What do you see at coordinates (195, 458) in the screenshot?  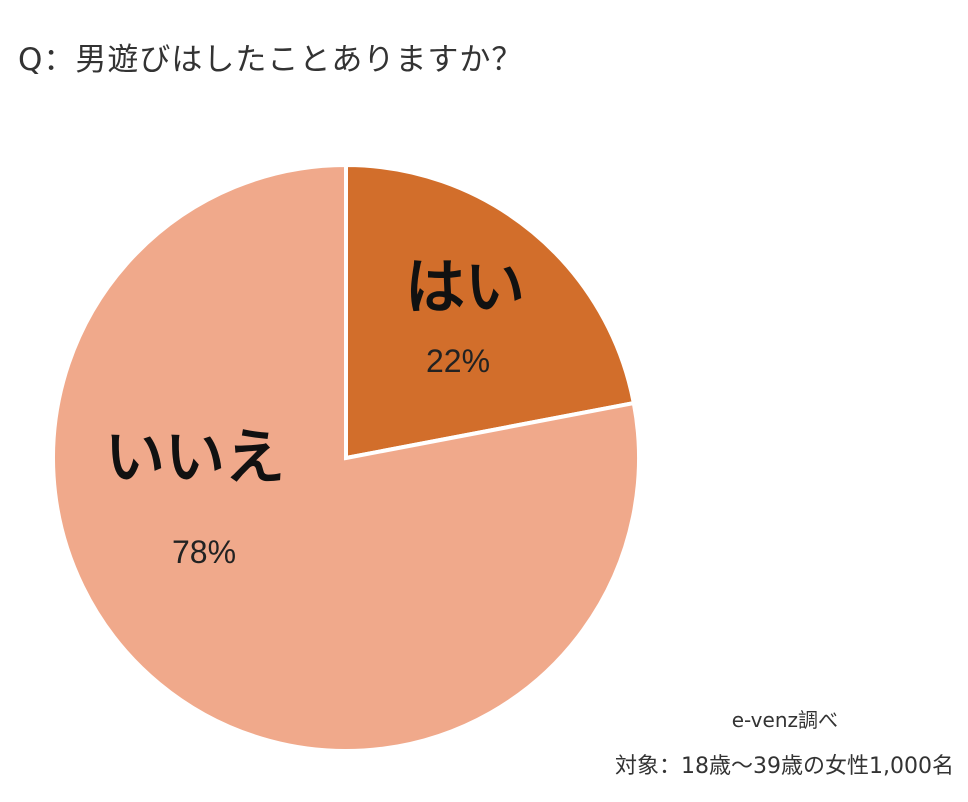 I see `pie-slice-label-1: いいえ` at bounding box center [195, 458].